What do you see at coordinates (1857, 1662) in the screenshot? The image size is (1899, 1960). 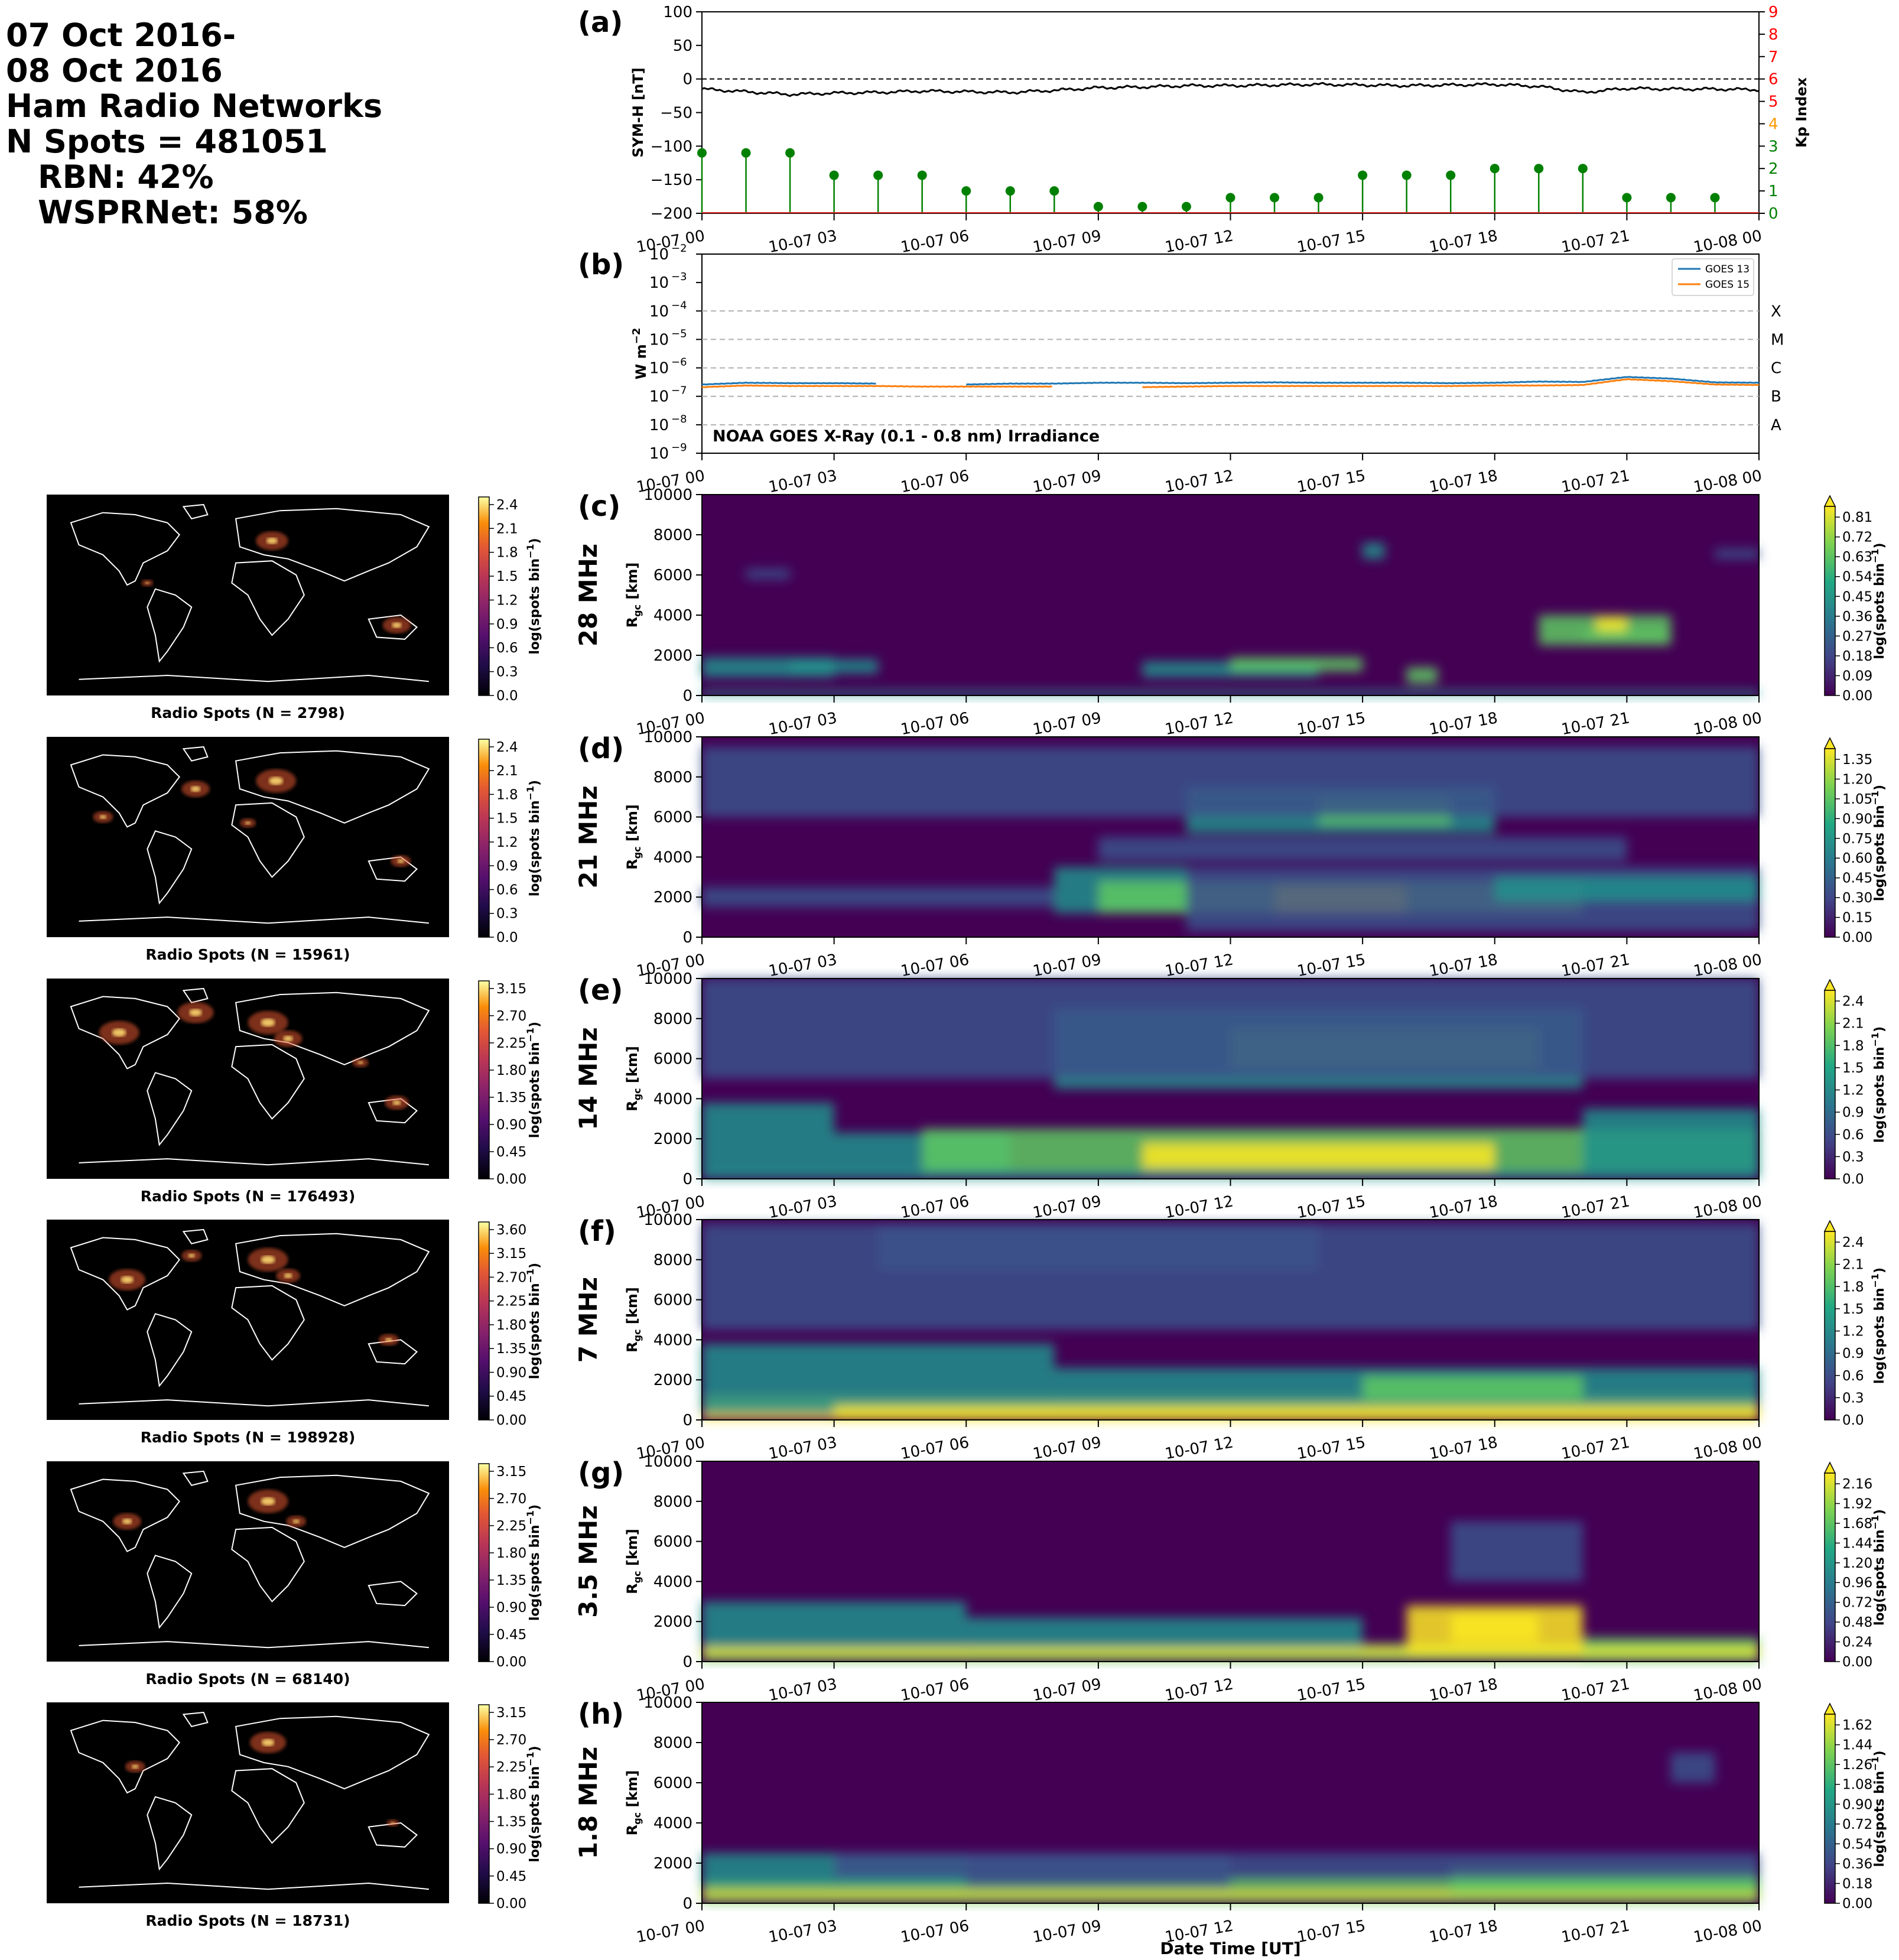 I see `rti-cbar-tick-label: 0.00` at bounding box center [1857, 1662].